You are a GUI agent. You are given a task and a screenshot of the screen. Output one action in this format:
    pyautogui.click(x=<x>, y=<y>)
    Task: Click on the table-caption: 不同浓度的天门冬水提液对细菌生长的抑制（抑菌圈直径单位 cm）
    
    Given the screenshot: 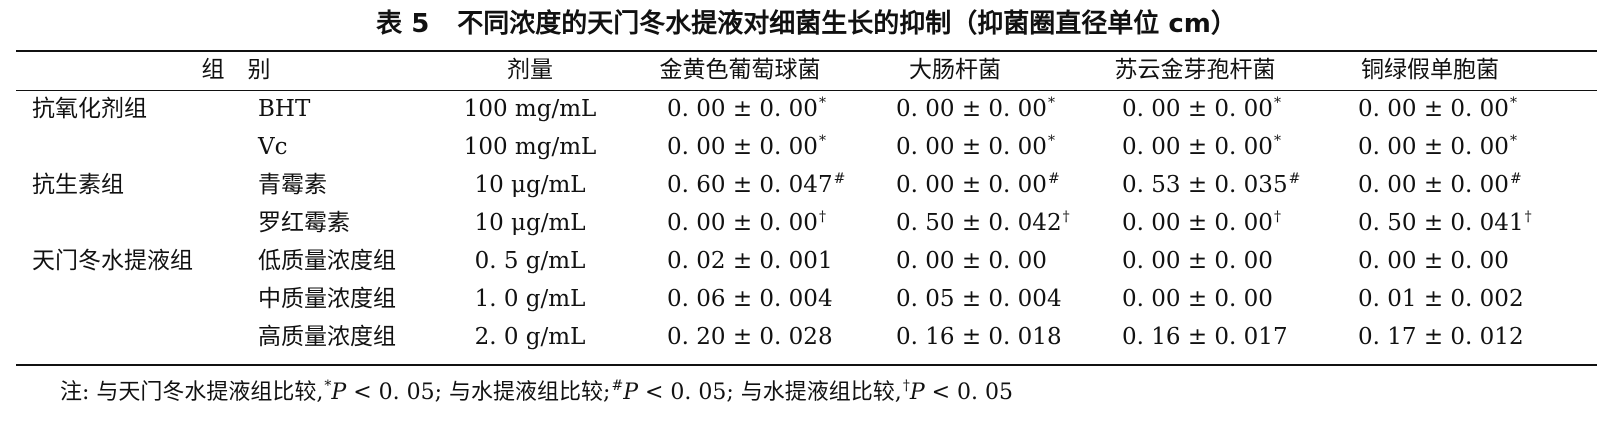 What is the action you would take?
    pyautogui.click(x=847, y=24)
    